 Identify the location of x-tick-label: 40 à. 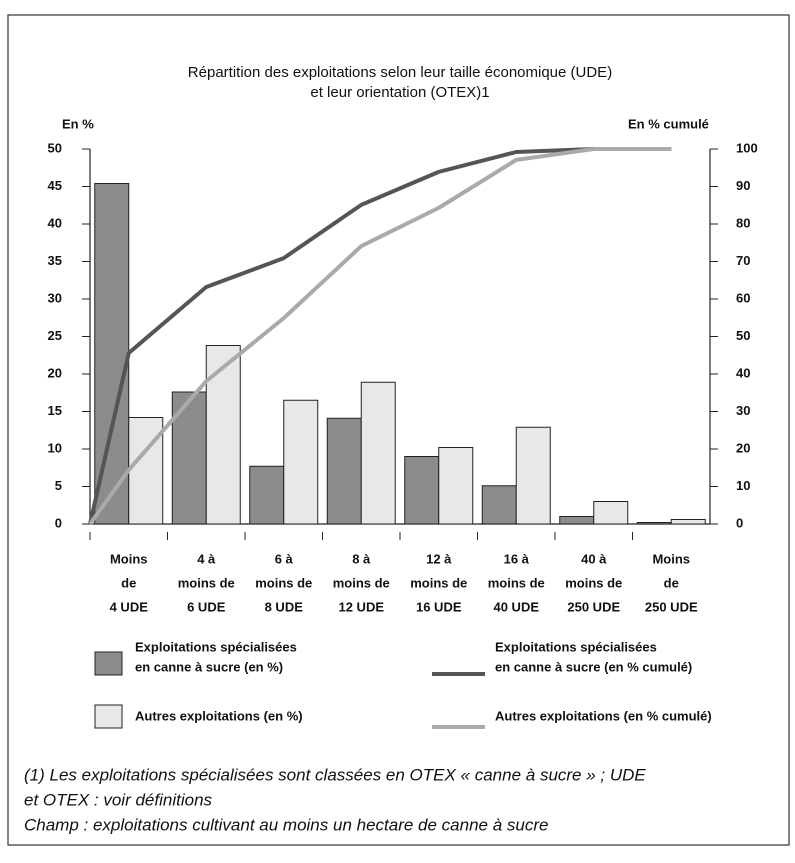
(594, 558).